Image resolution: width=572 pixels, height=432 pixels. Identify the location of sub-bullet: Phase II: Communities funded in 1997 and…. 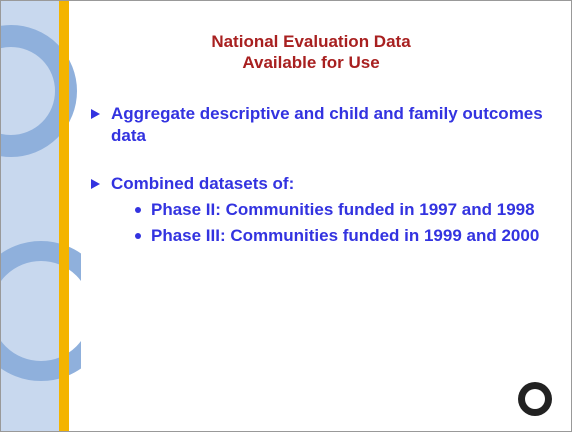
(335, 210).